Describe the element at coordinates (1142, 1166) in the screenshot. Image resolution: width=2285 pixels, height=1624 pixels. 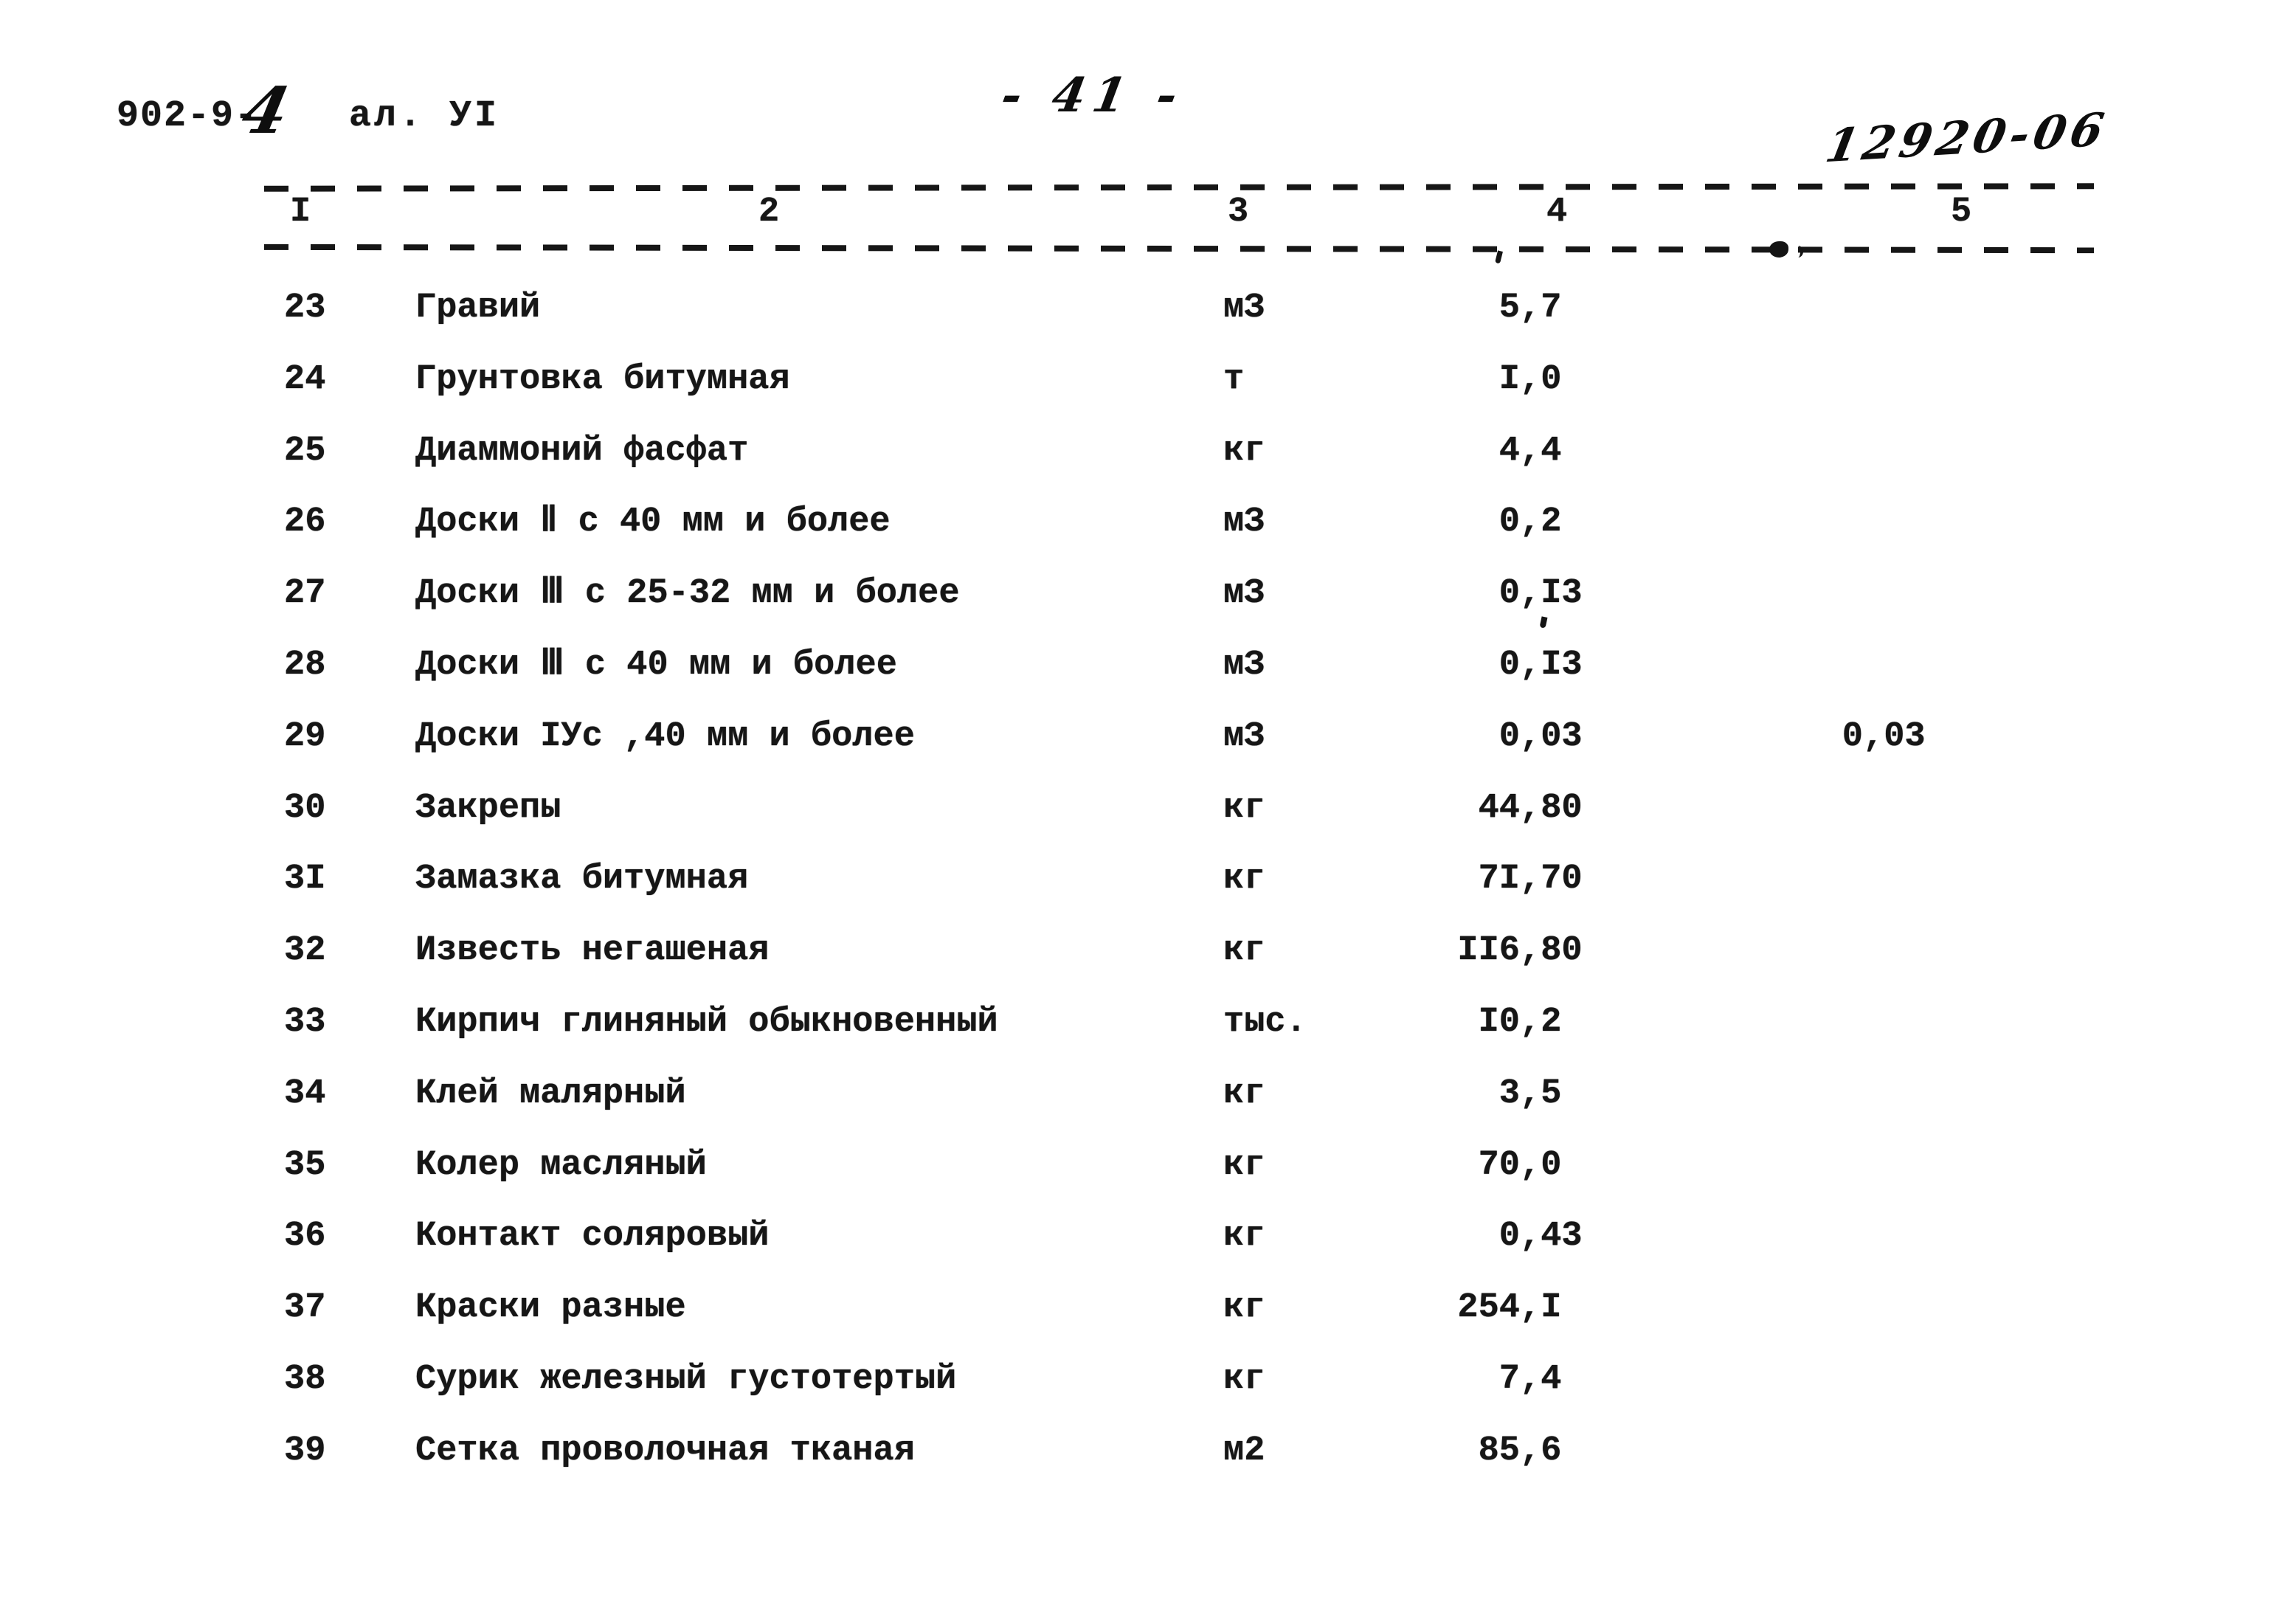
I see `table-row: 35 Колер масляный кг 70 ,0` at that location.